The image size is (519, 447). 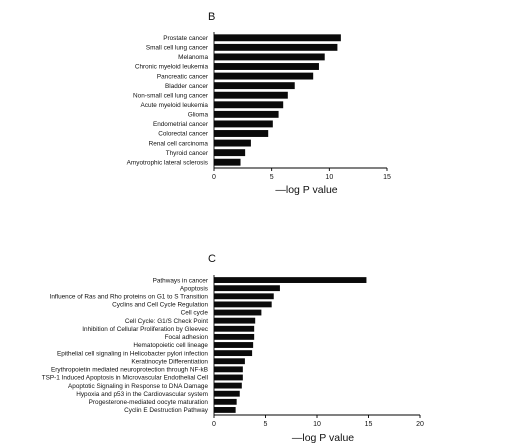 What do you see at coordinates (172, 67) in the screenshot?
I see `category-label: Chronic myeloid leukemia` at bounding box center [172, 67].